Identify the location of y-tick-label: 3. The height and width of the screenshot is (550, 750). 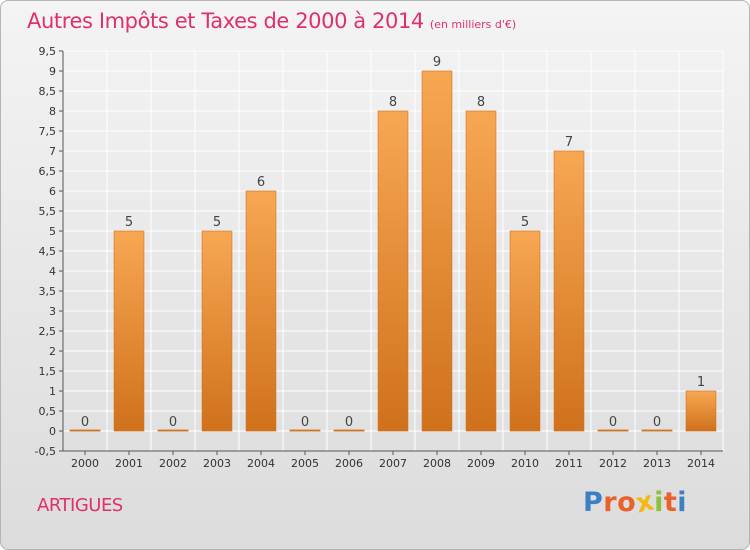
(52, 311).